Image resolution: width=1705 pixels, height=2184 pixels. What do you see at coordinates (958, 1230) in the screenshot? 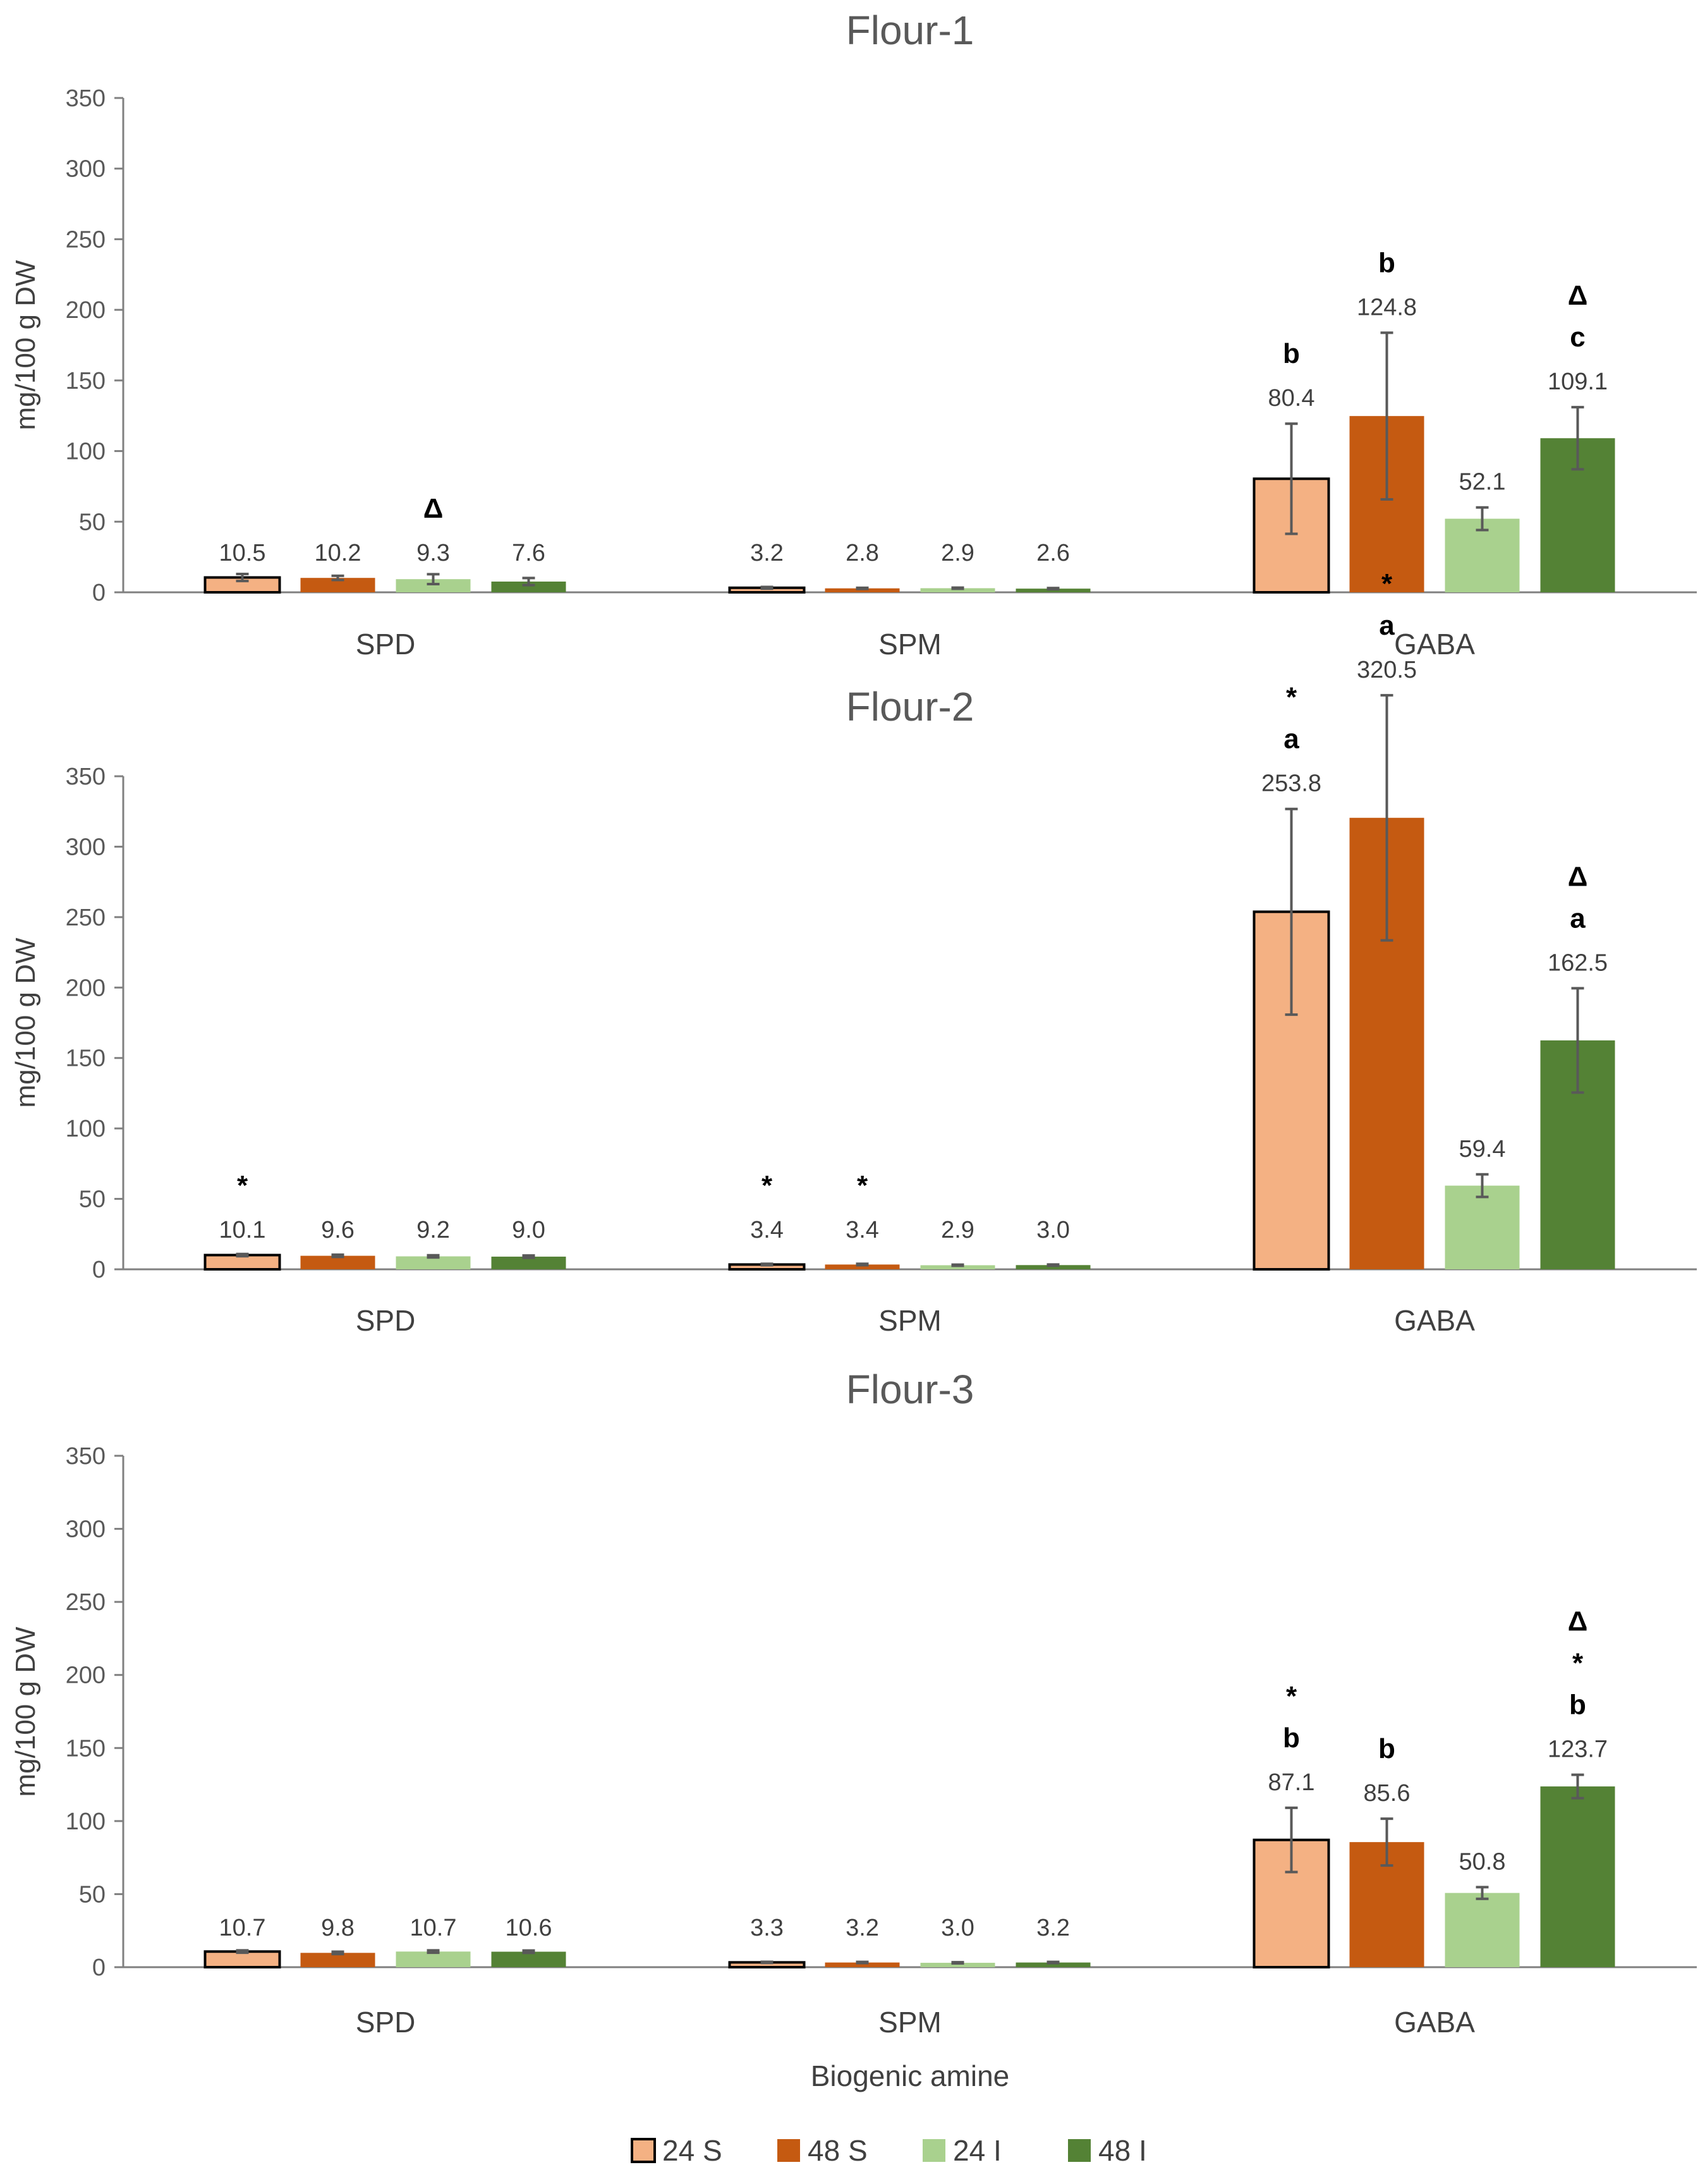
I see `data-label: 2.9` at bounding box center [958, 1230].